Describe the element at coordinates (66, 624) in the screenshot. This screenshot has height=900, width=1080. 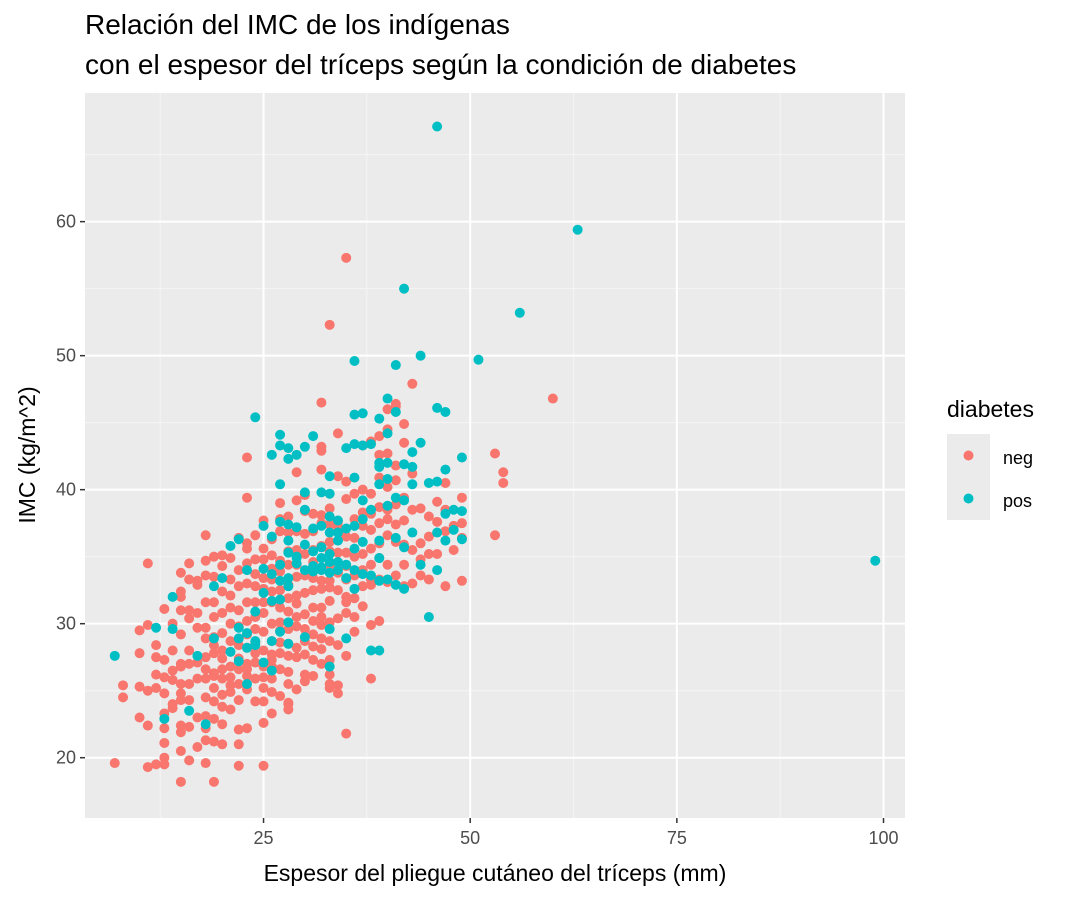
I see `y-tick-label: 30` at that location.